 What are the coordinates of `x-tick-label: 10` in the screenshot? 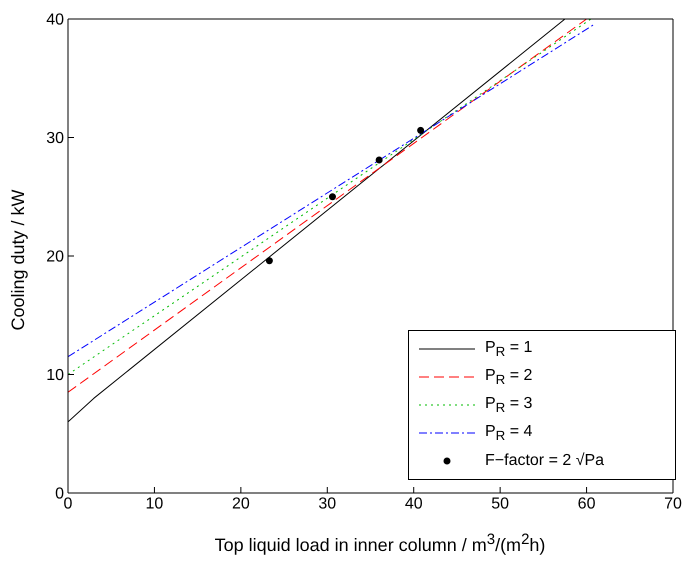 It's located at (155, 503).